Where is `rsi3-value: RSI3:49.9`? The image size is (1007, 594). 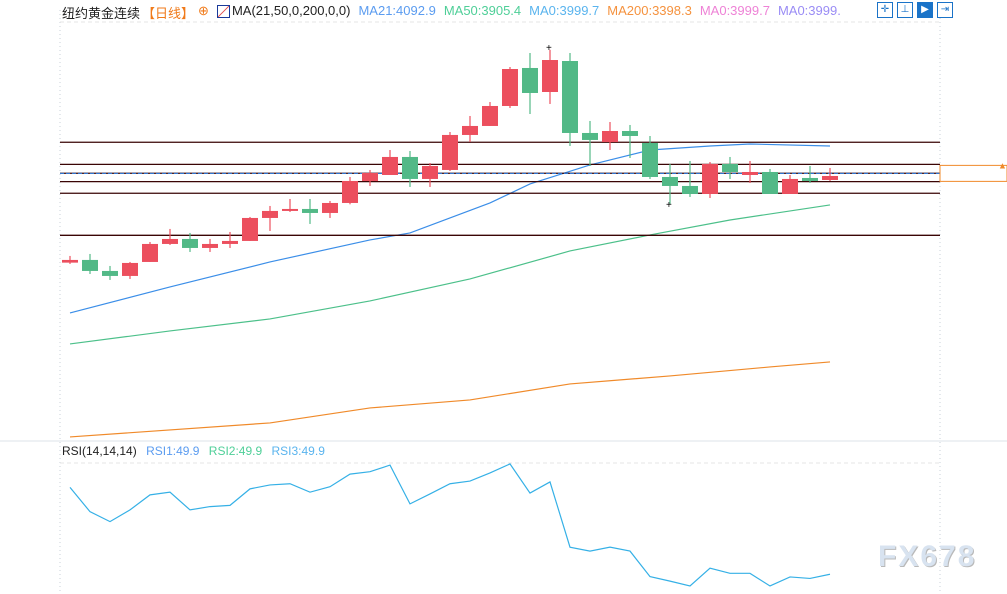 rsi3-value: RSI3:49.9 is located at coordinates (298, 451).